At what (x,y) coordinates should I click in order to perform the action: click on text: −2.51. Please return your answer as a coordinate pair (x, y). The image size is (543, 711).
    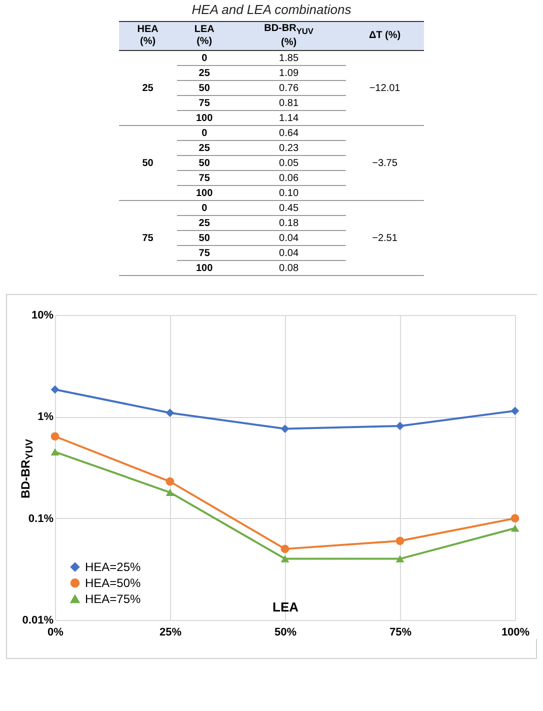
    Looking at the image, I should click on (385, 238).